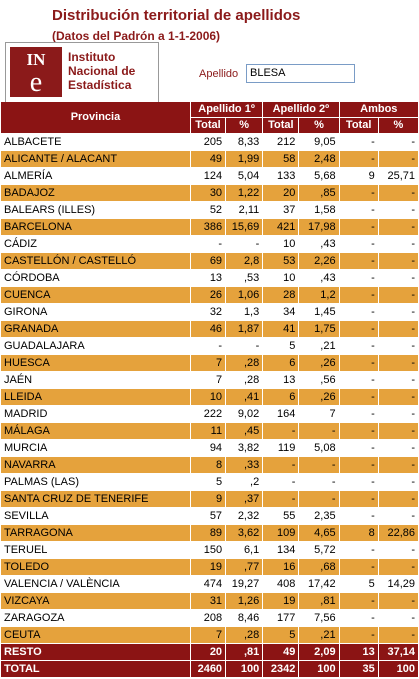  Describe the element at coordinates (281, 193) in the screenshot. I see `cell: 20` at that location.